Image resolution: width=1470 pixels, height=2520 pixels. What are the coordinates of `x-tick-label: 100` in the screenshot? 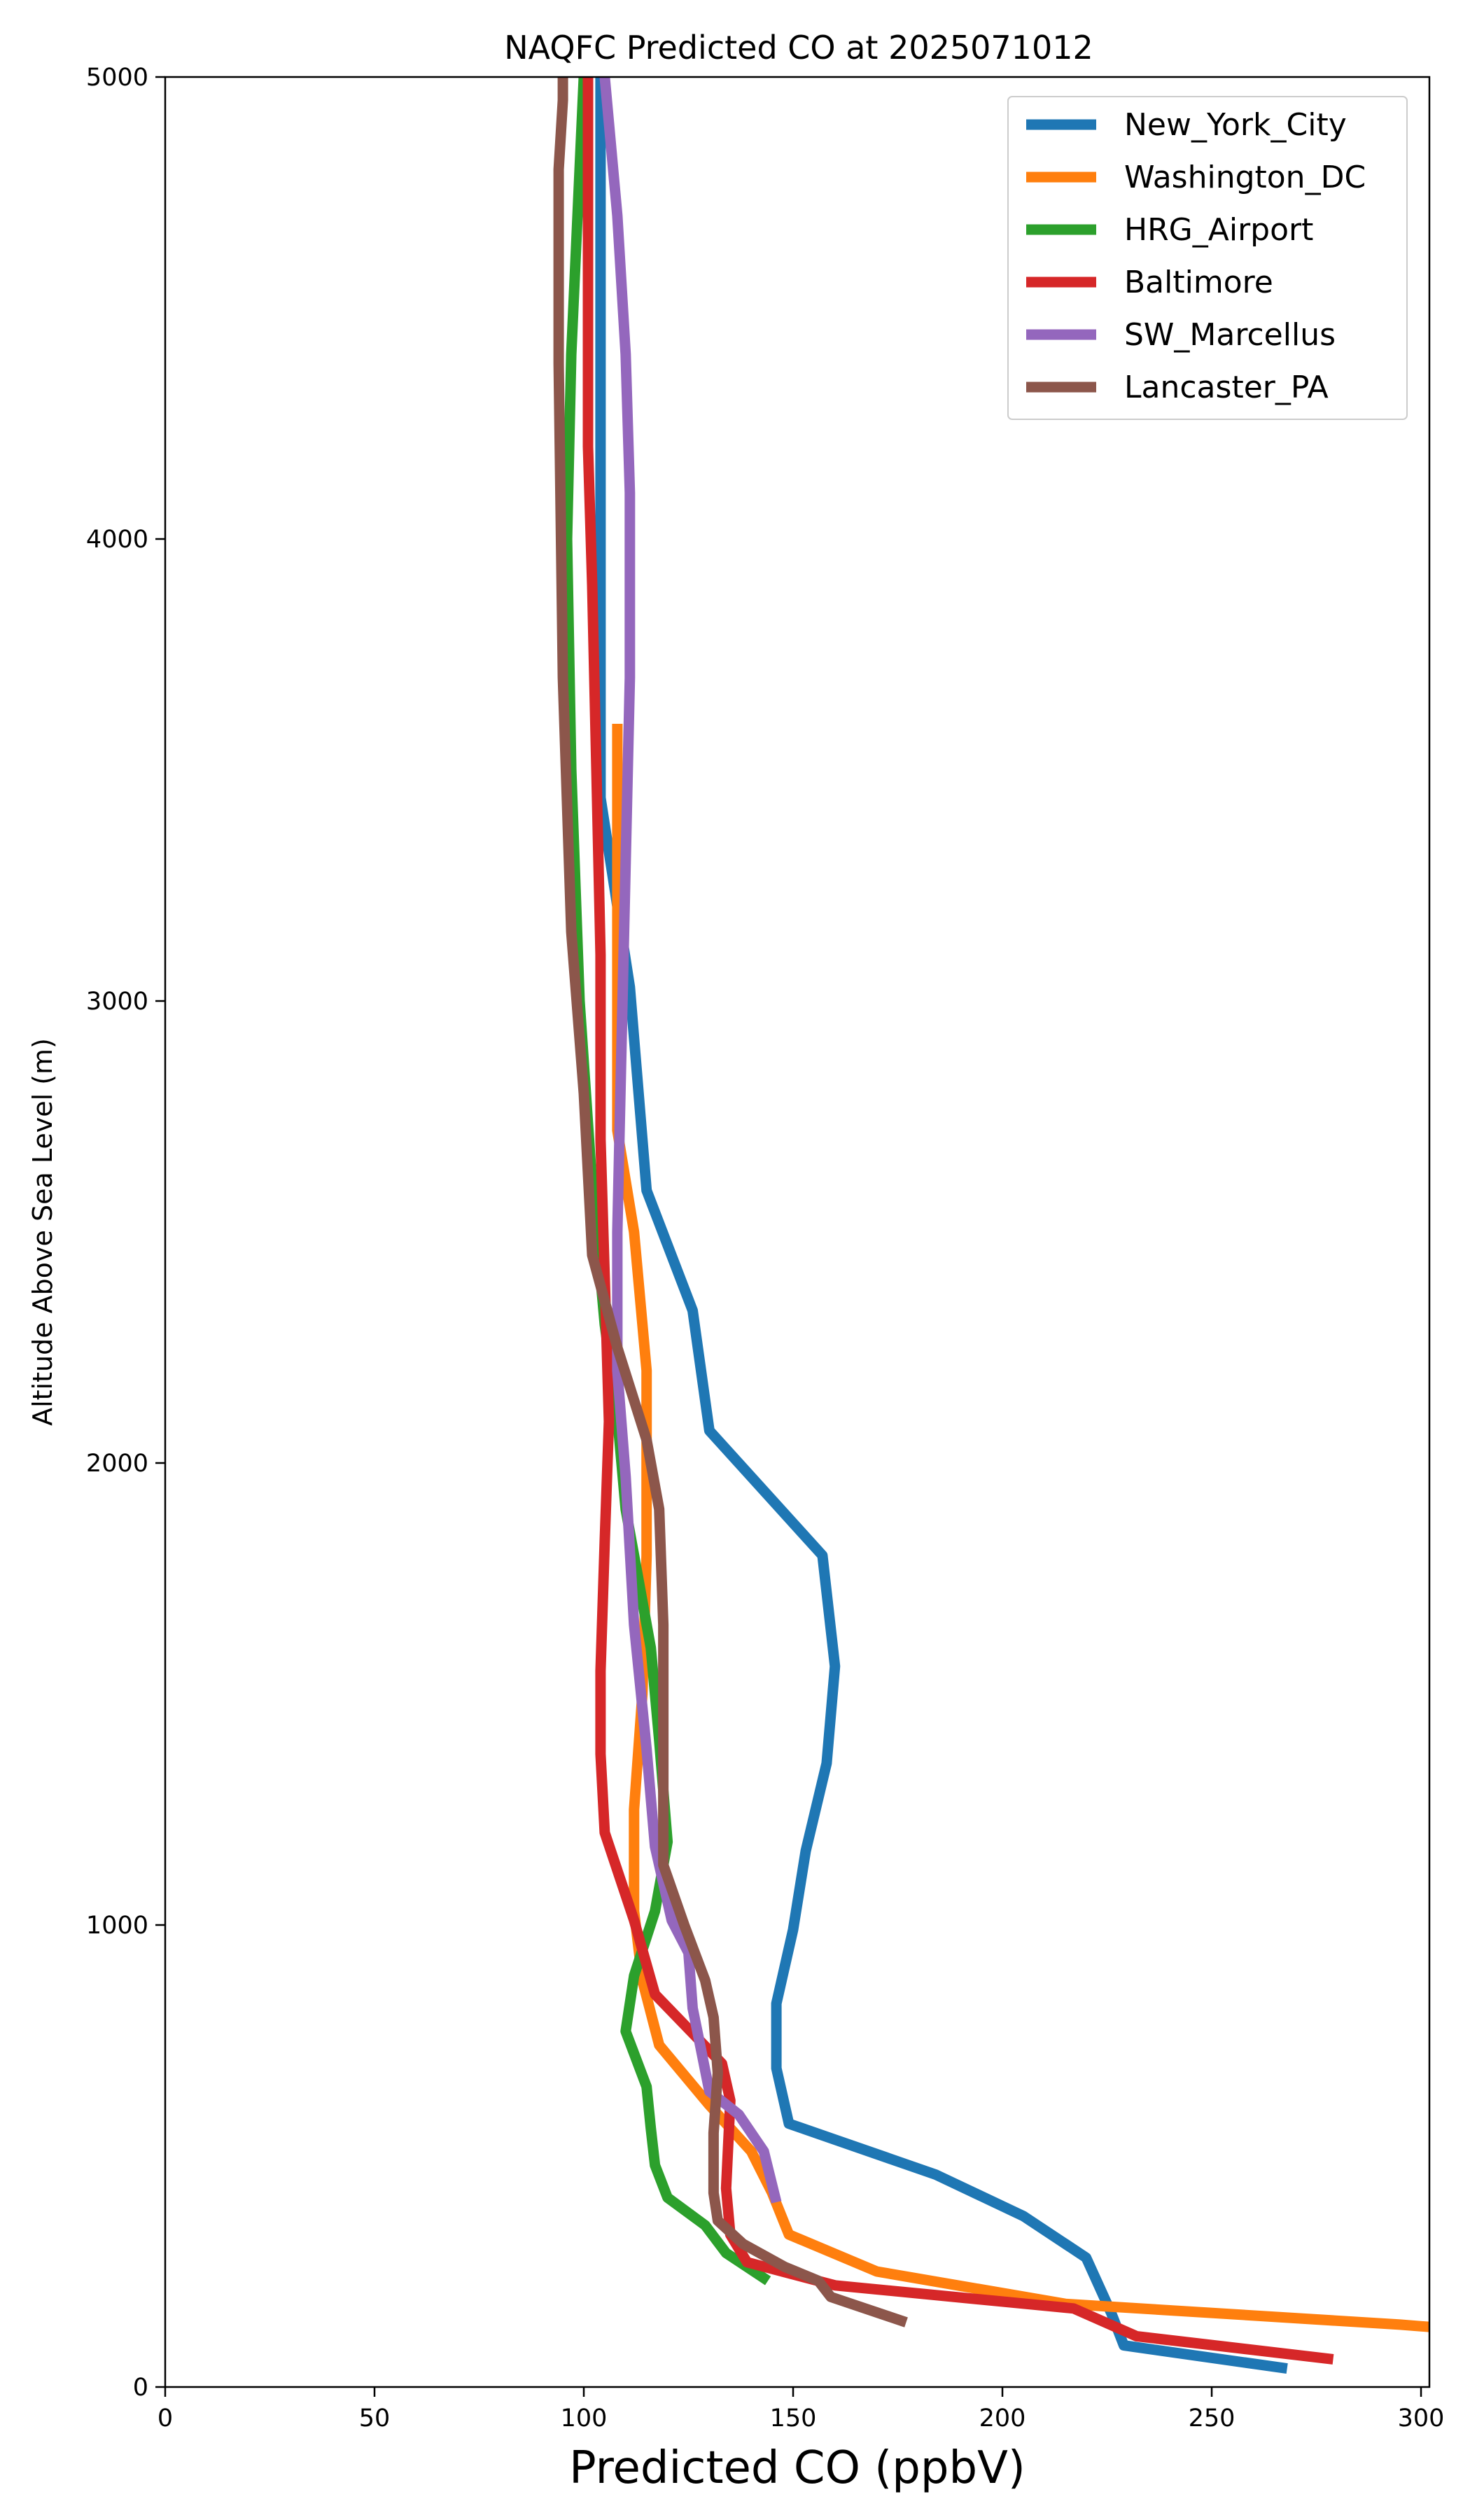 It's located at (584, 2418).